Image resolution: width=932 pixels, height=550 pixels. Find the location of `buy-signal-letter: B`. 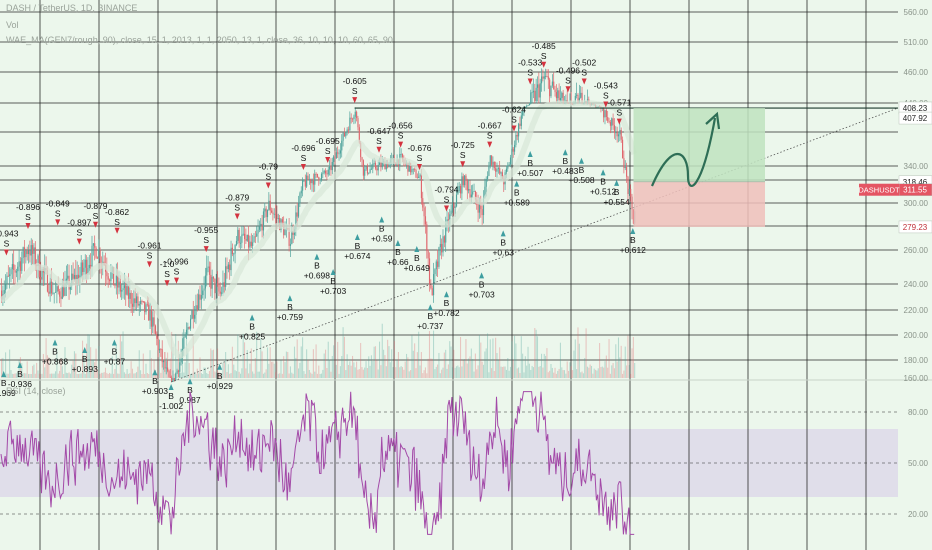

buy-signal-letter: B is located at coordinates (582, 170).